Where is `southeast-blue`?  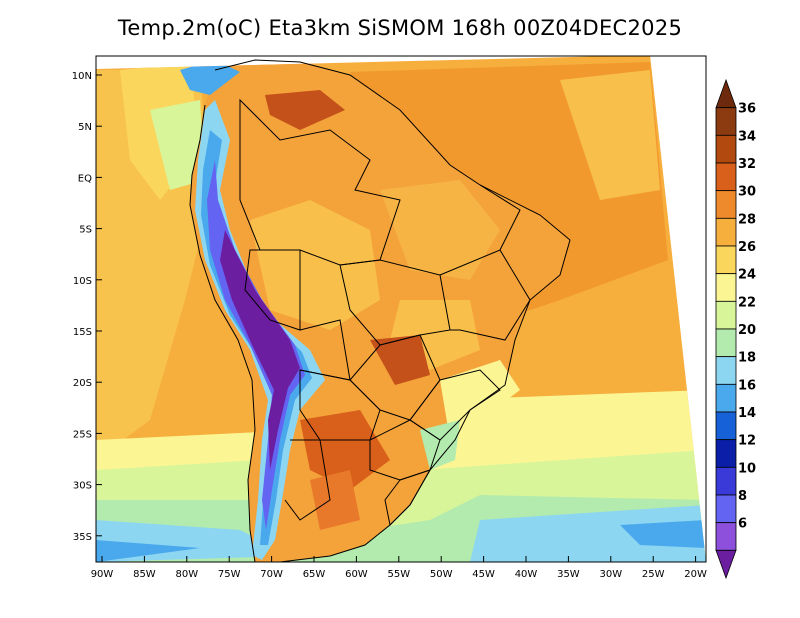
southeast-blue is located at coordinates (663, 534).